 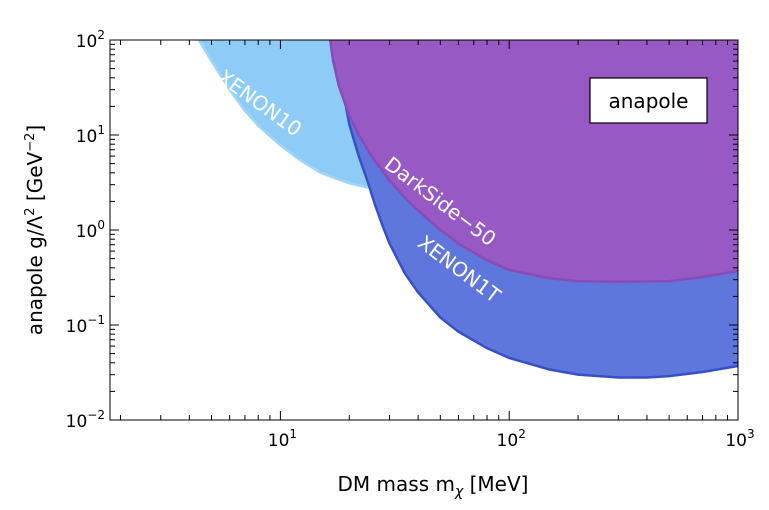 I want to click on y-tick-label: 10¹, so click(x=90, y=135).